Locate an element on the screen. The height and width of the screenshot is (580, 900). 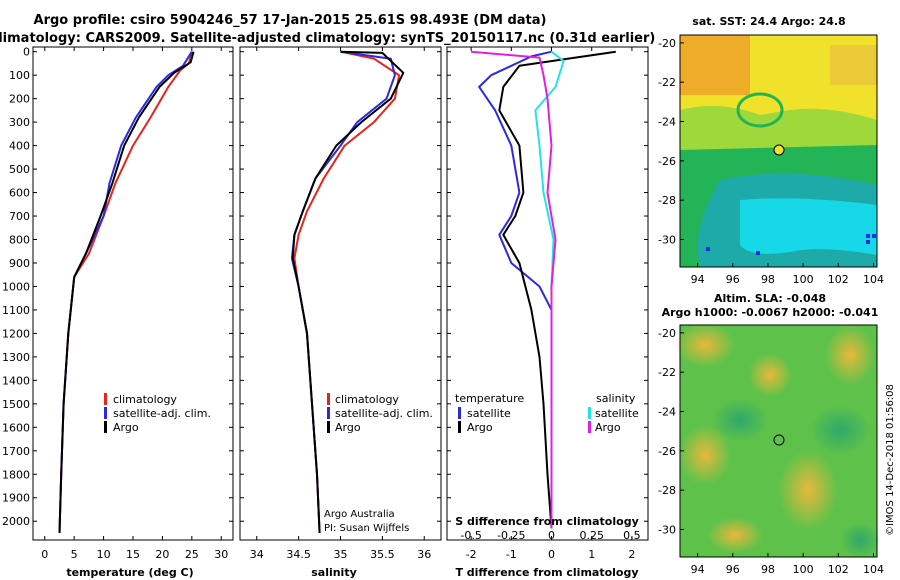
x-tick-label: 34.5 is located at coordinates (298, 554).